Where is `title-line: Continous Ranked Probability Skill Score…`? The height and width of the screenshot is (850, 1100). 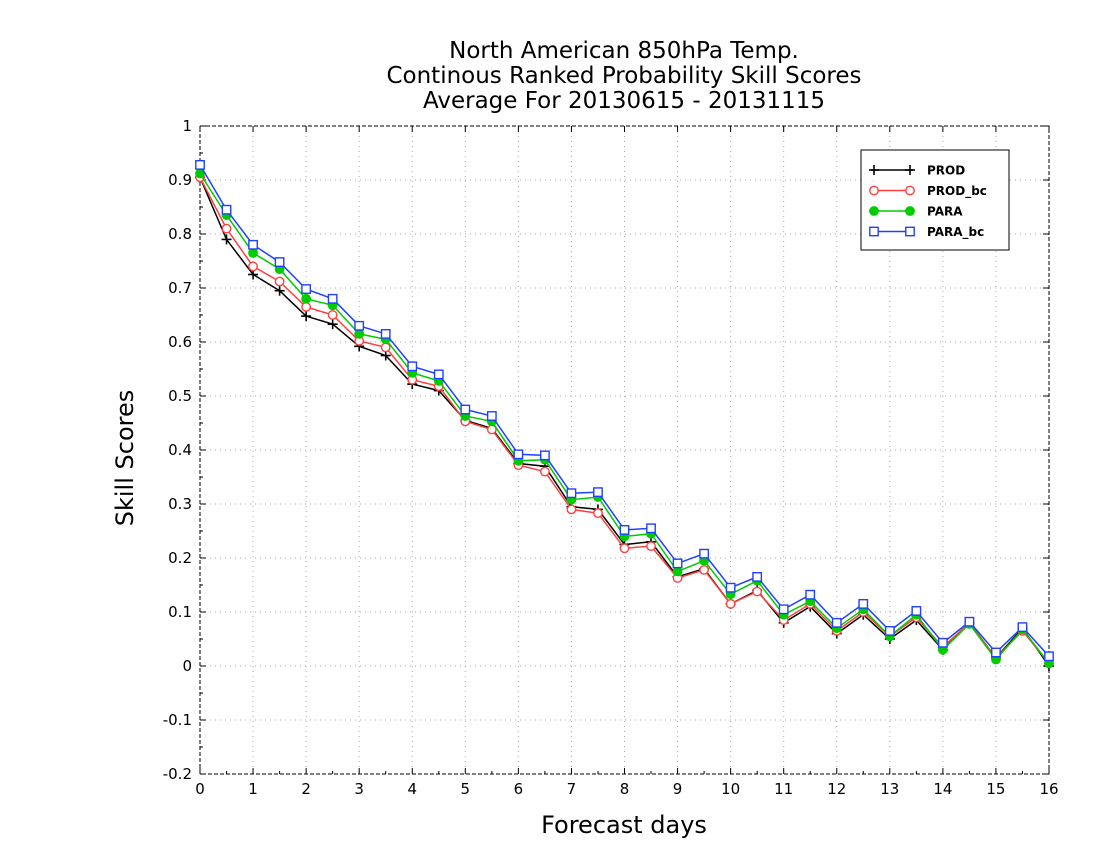 title-line: Continous Ranked Probability Skill Score… is located at coordinates (623, 76).